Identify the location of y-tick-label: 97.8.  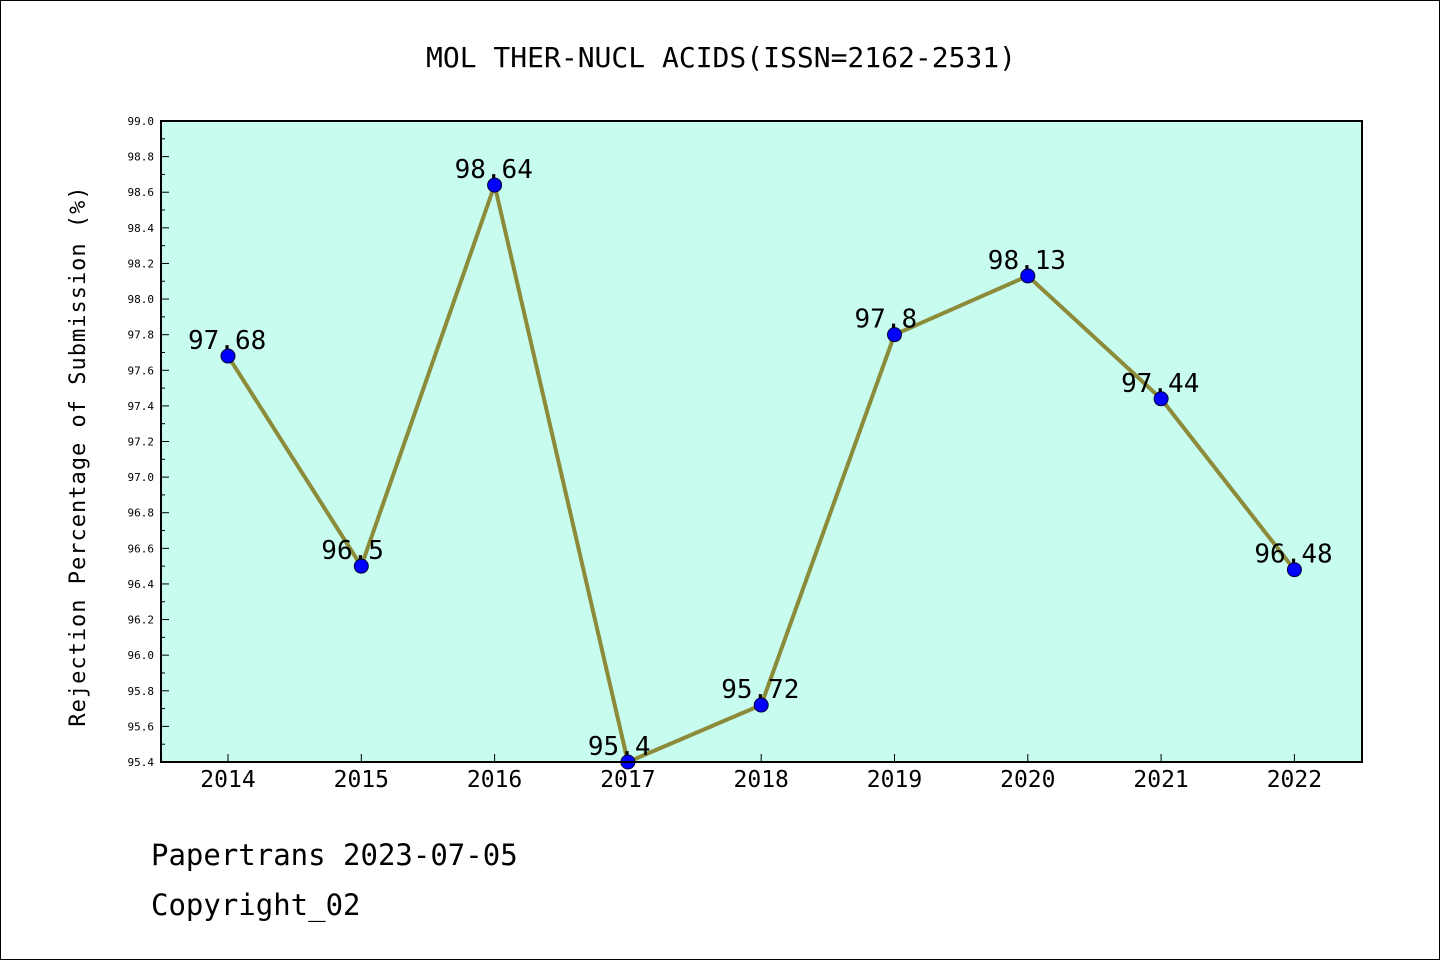
(141, 335).